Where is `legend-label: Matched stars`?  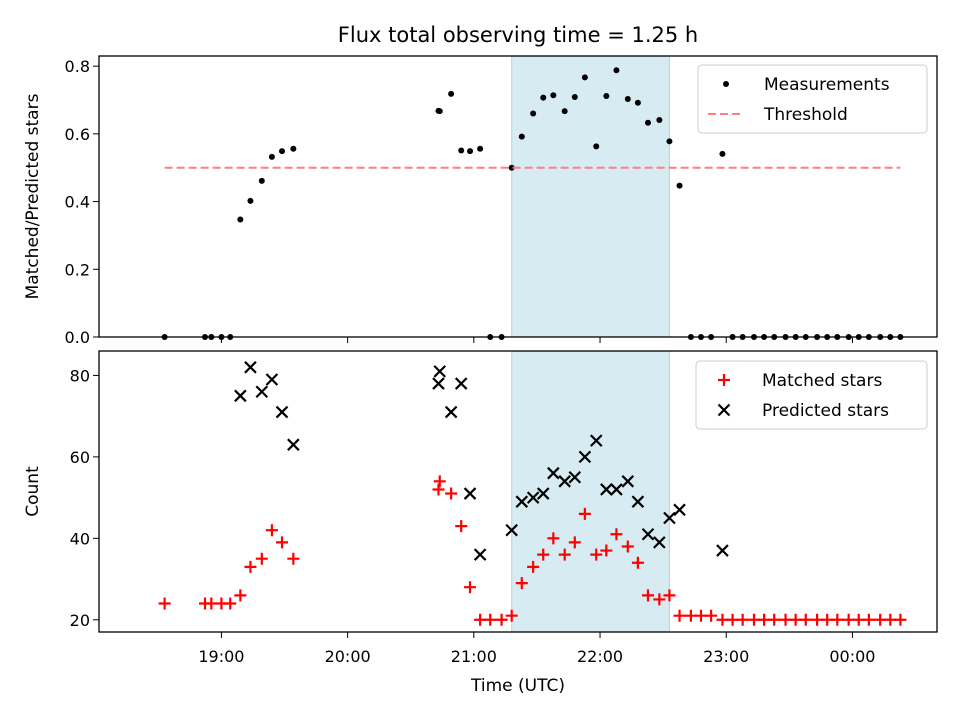
legend-label: Matched stars is located at coordinates (822, 381).